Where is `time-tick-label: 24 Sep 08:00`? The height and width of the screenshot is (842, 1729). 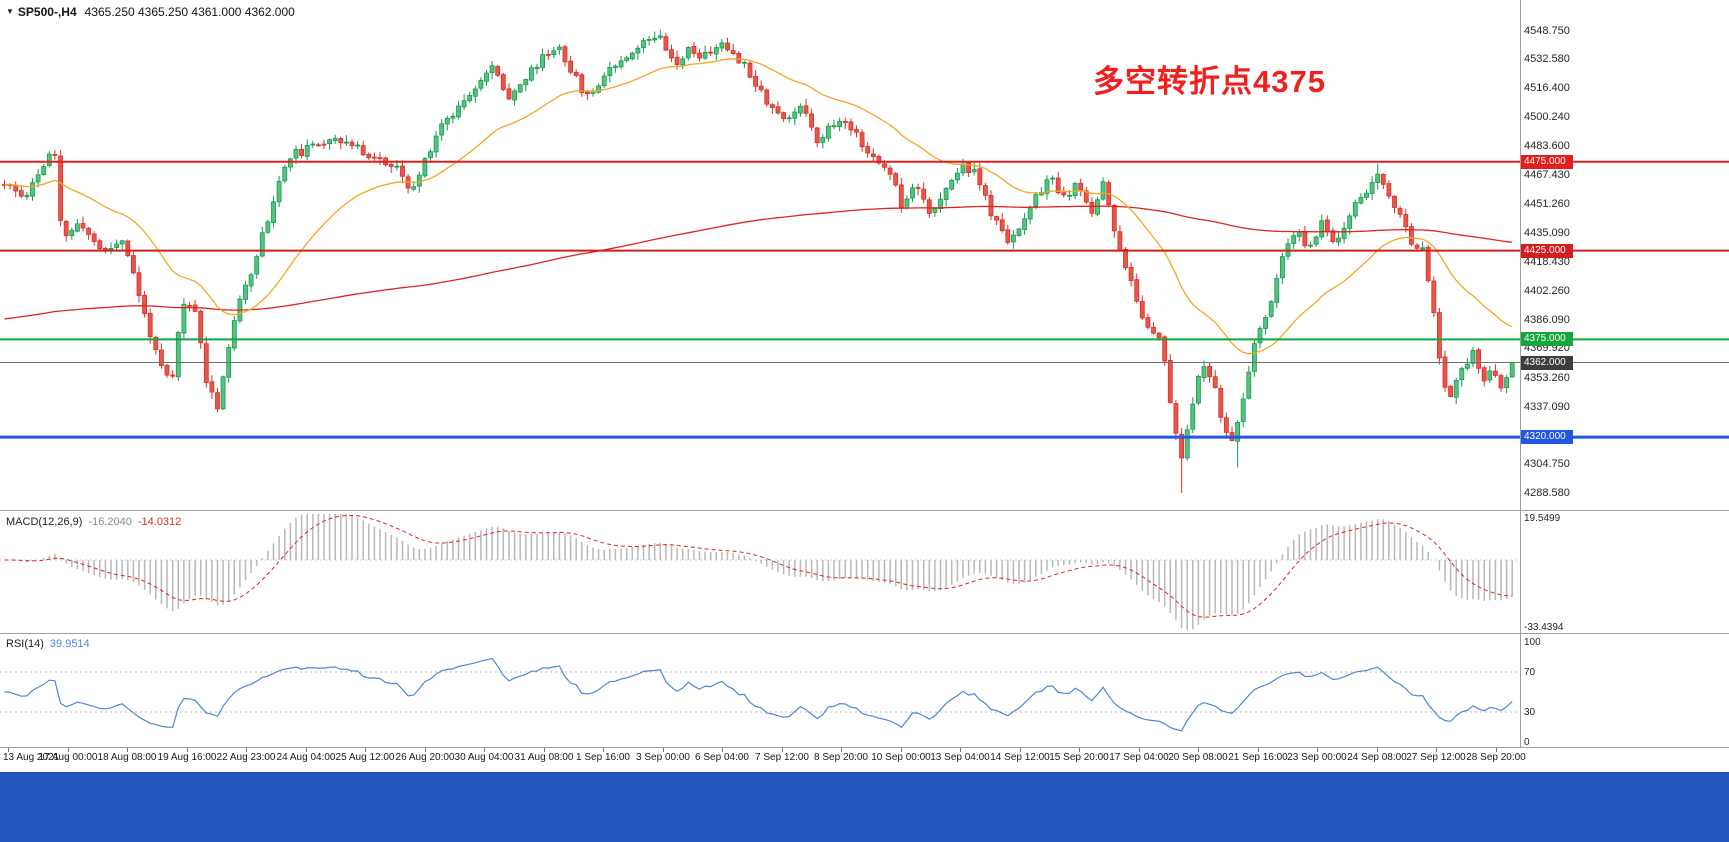
time-tick-label: 24 Sep 08:00 is located at coordinates (1377, 757).